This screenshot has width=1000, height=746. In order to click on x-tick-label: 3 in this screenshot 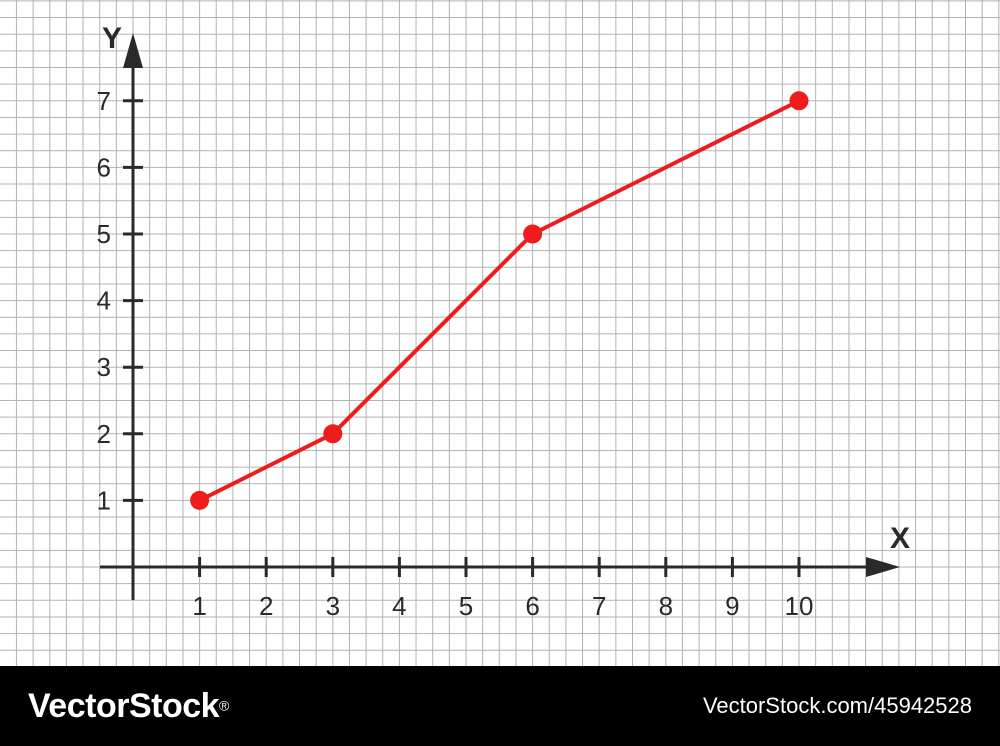, I will do `click(333, 606)`.